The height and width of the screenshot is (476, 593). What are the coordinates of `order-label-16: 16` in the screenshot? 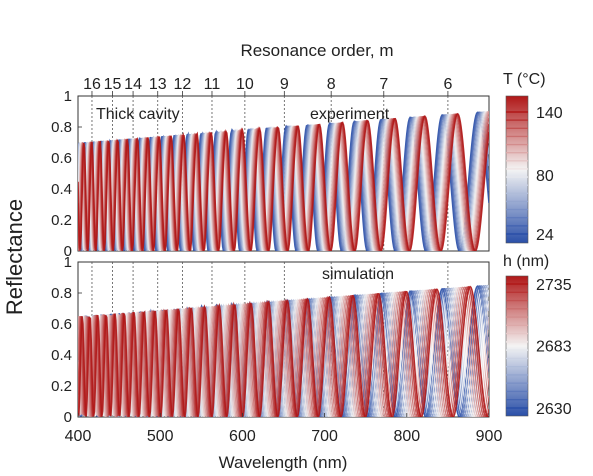 It's located at (92, 84).